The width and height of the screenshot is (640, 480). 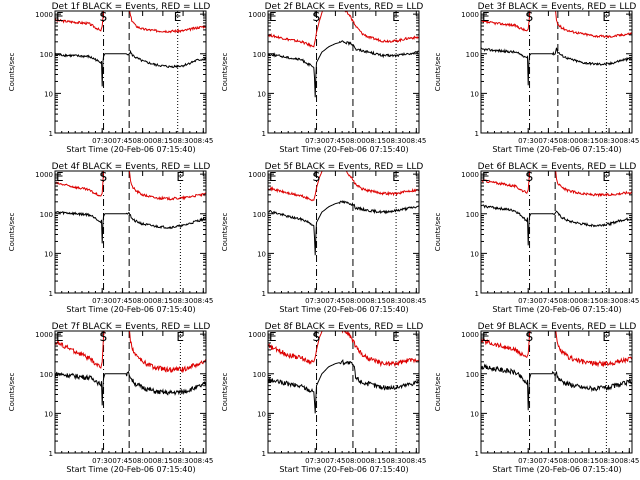 What do you see at coordinates (344, 327) in the screenshot?
I see `panel-title: Det 8f BLACK = Events, RED = LLD` at bounding box center [344, 327].